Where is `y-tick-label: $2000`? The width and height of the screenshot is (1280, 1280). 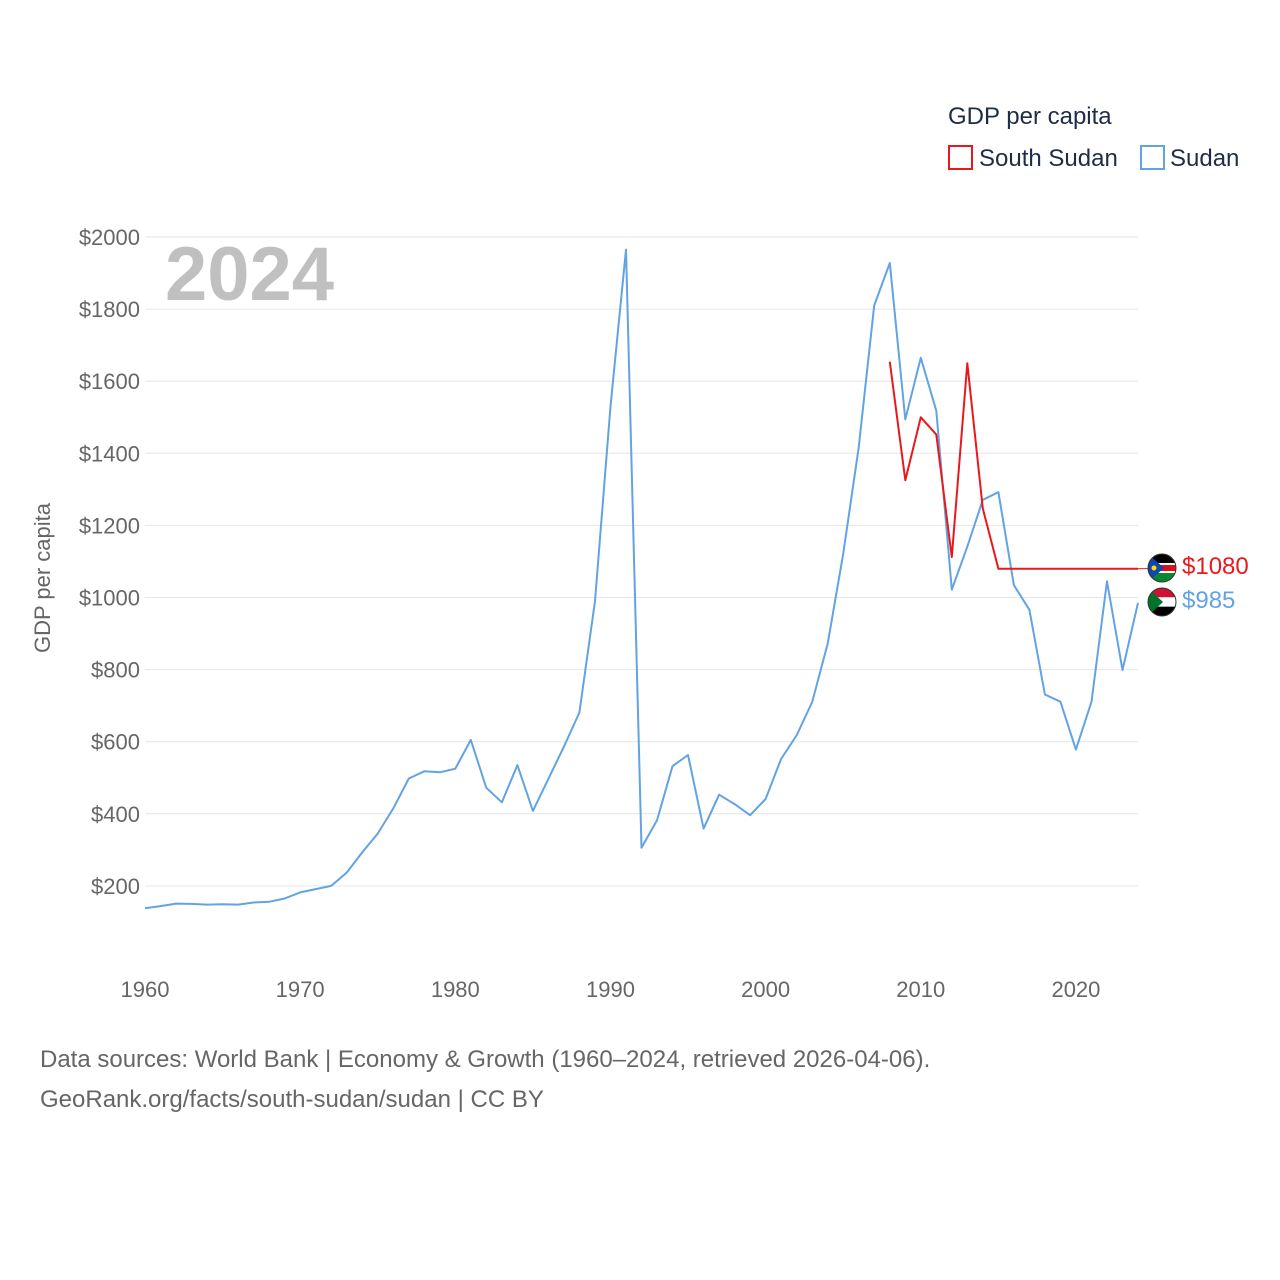
y-tick-label: $2000 is located at coordinates (109, 237).